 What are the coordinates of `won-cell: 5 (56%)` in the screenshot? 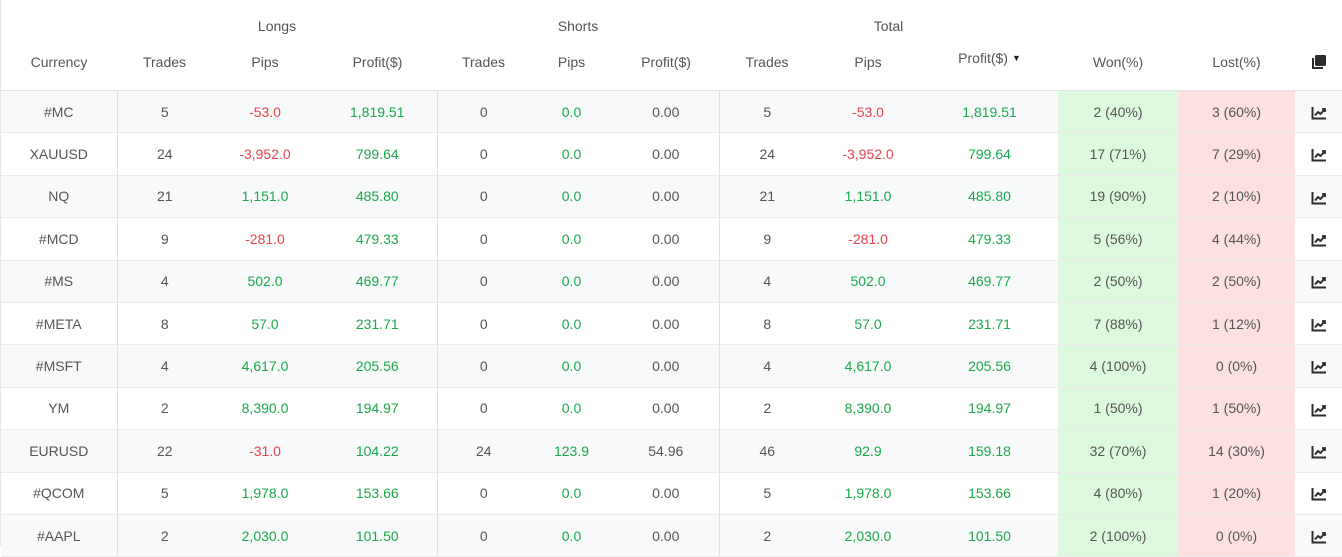 It's located at (1118, 239).